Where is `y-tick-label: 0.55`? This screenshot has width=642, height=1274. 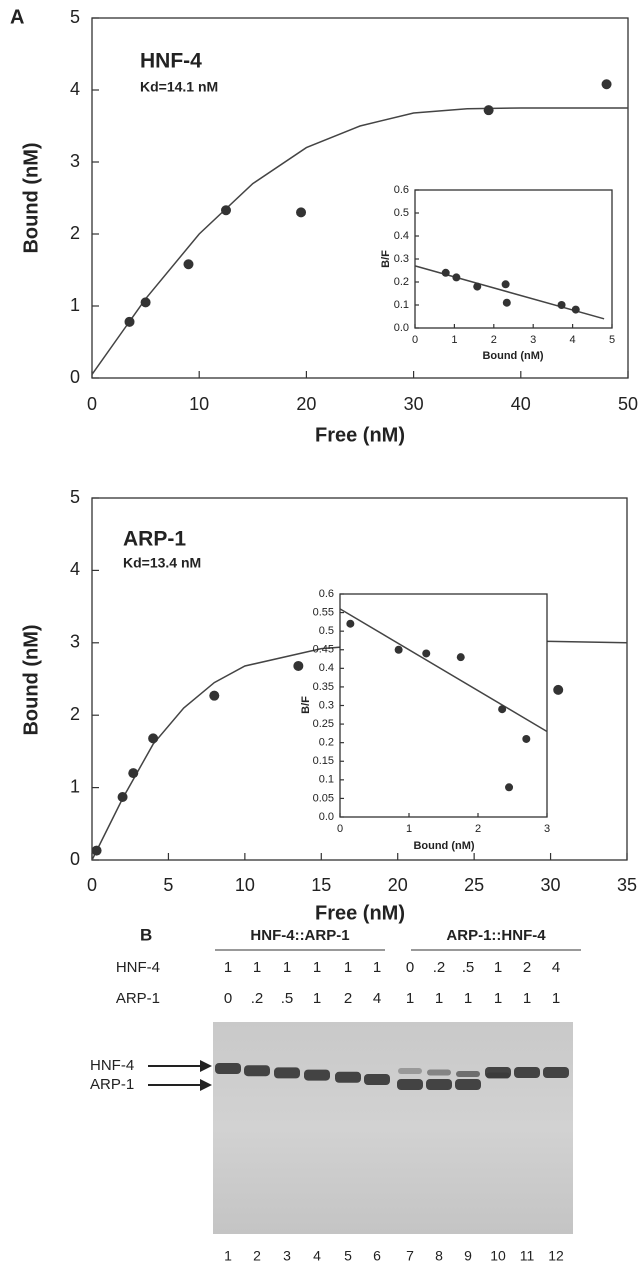 y-tick-label: 0.55 is located at coordinates (323, 612).